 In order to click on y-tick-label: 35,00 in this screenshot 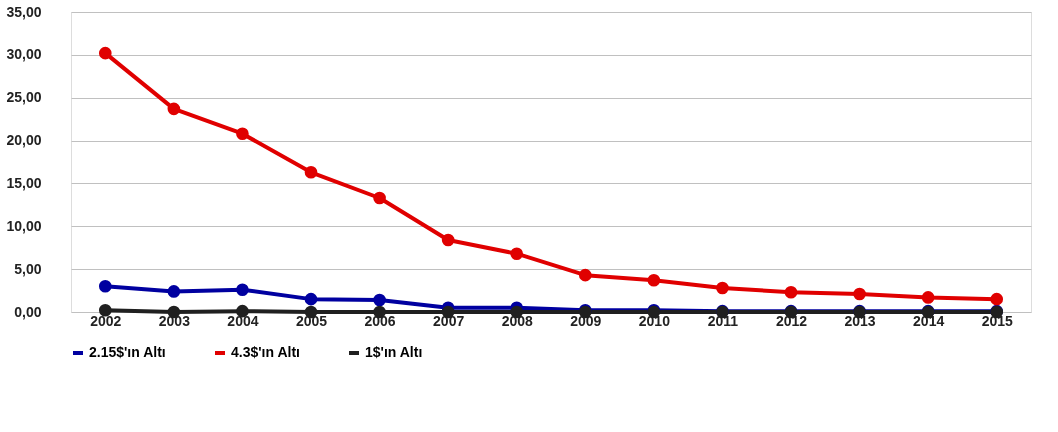, I will do `click(24, 11)`.